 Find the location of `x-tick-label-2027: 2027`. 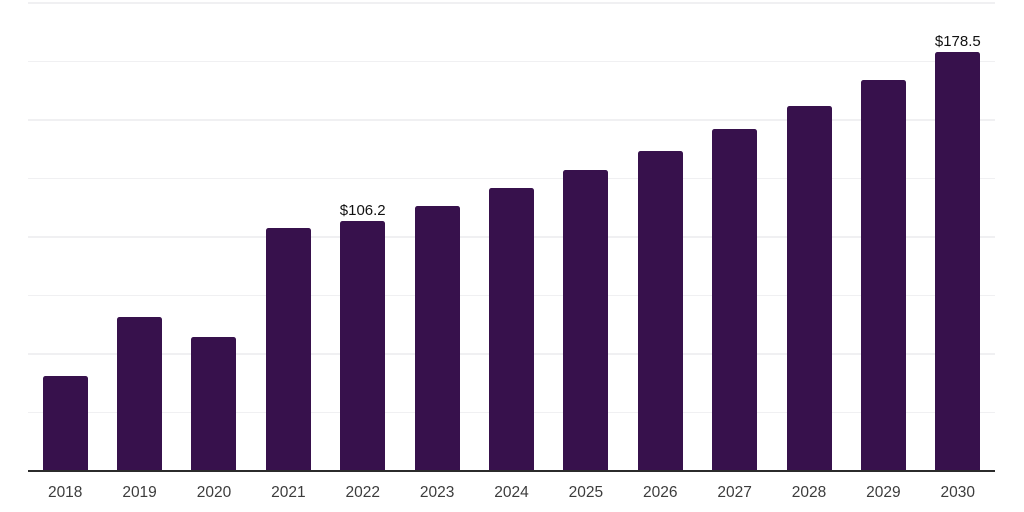

x-tick-label-2027: 2027 is located at coordinates (734, 492).